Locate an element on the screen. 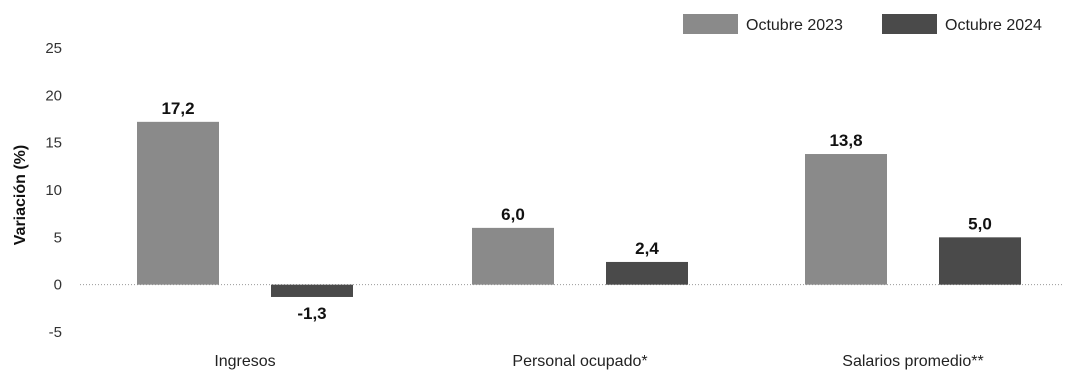 This screenshot has height=374, width=1066. category-label: Salarios promedio** is located at coordinates (912, 361).